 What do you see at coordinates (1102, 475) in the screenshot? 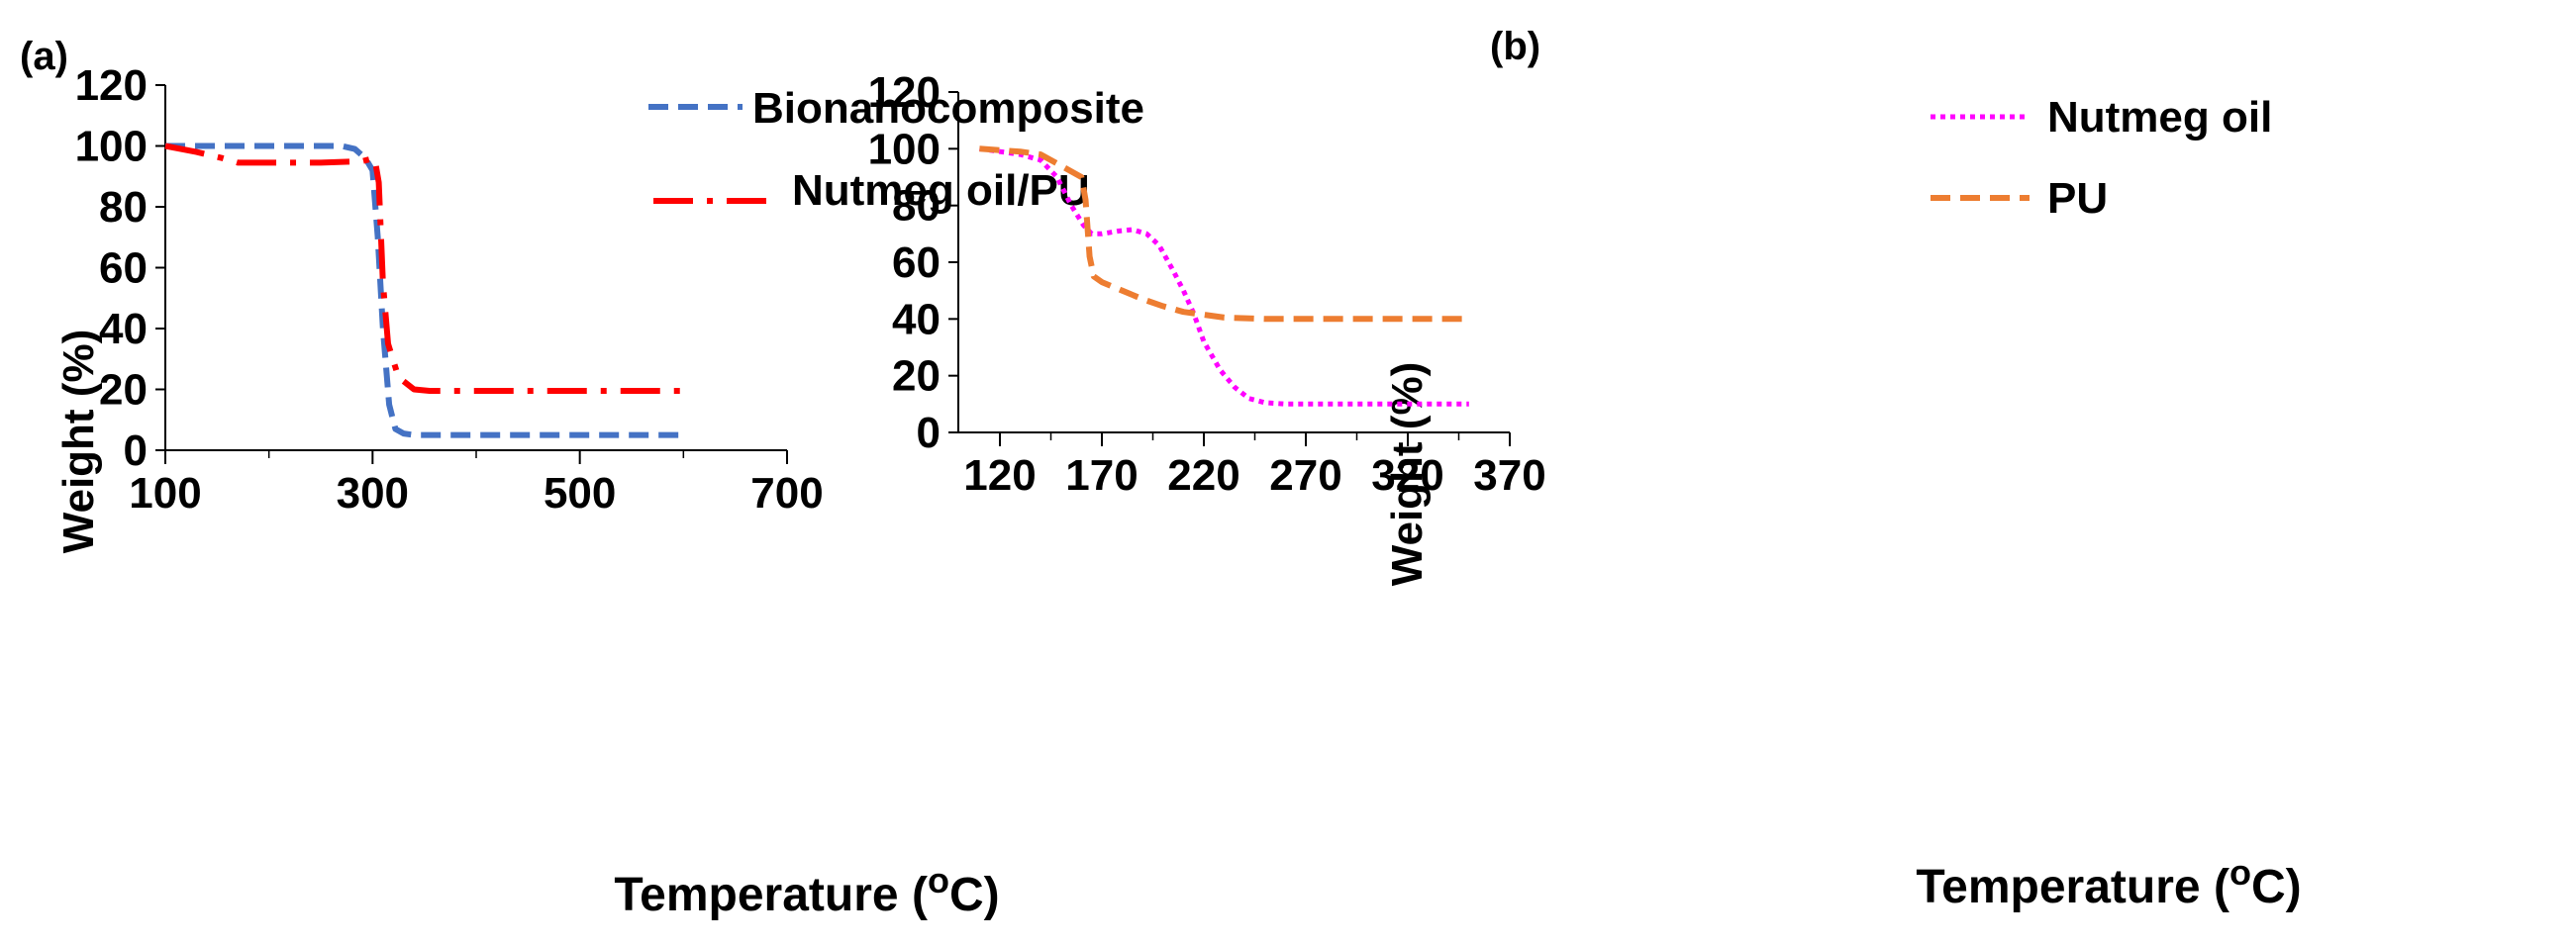
I see `b-x-tick-label: 170` at bounding box center [1102, 475].